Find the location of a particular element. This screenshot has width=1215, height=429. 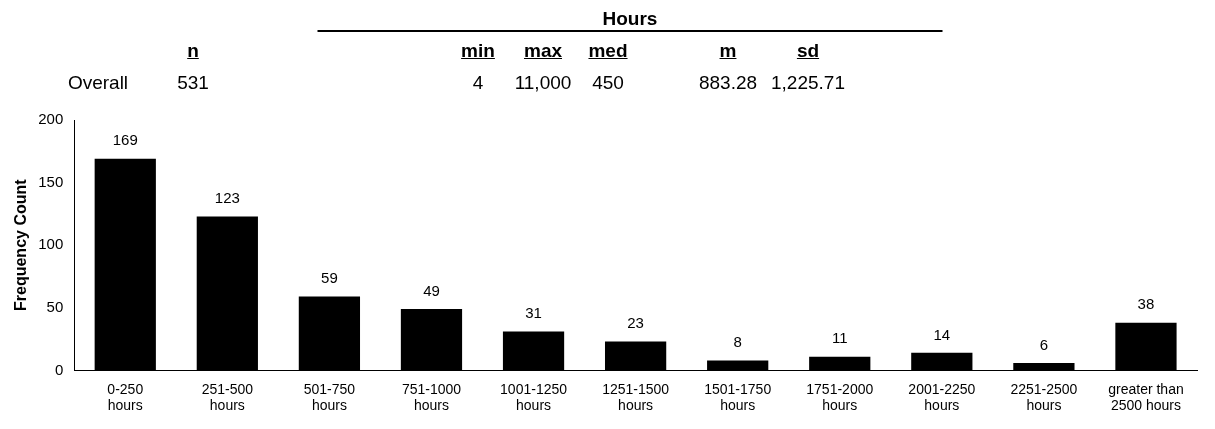

y-axis-title: Frequency Count is located at coordinates (21, 244).